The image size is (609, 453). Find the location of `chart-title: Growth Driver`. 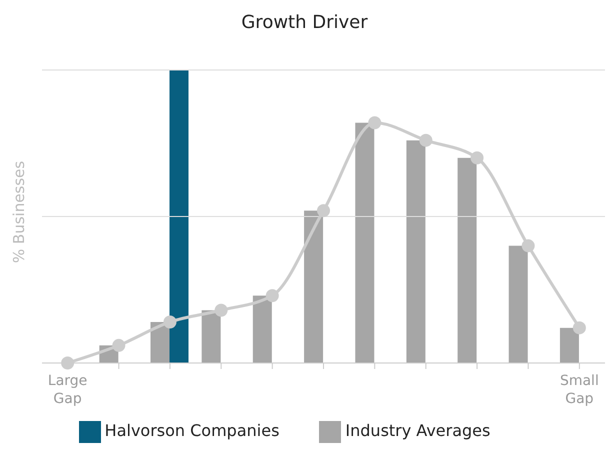

chart-title: Growth Driver is located at coordinates (304, 23).